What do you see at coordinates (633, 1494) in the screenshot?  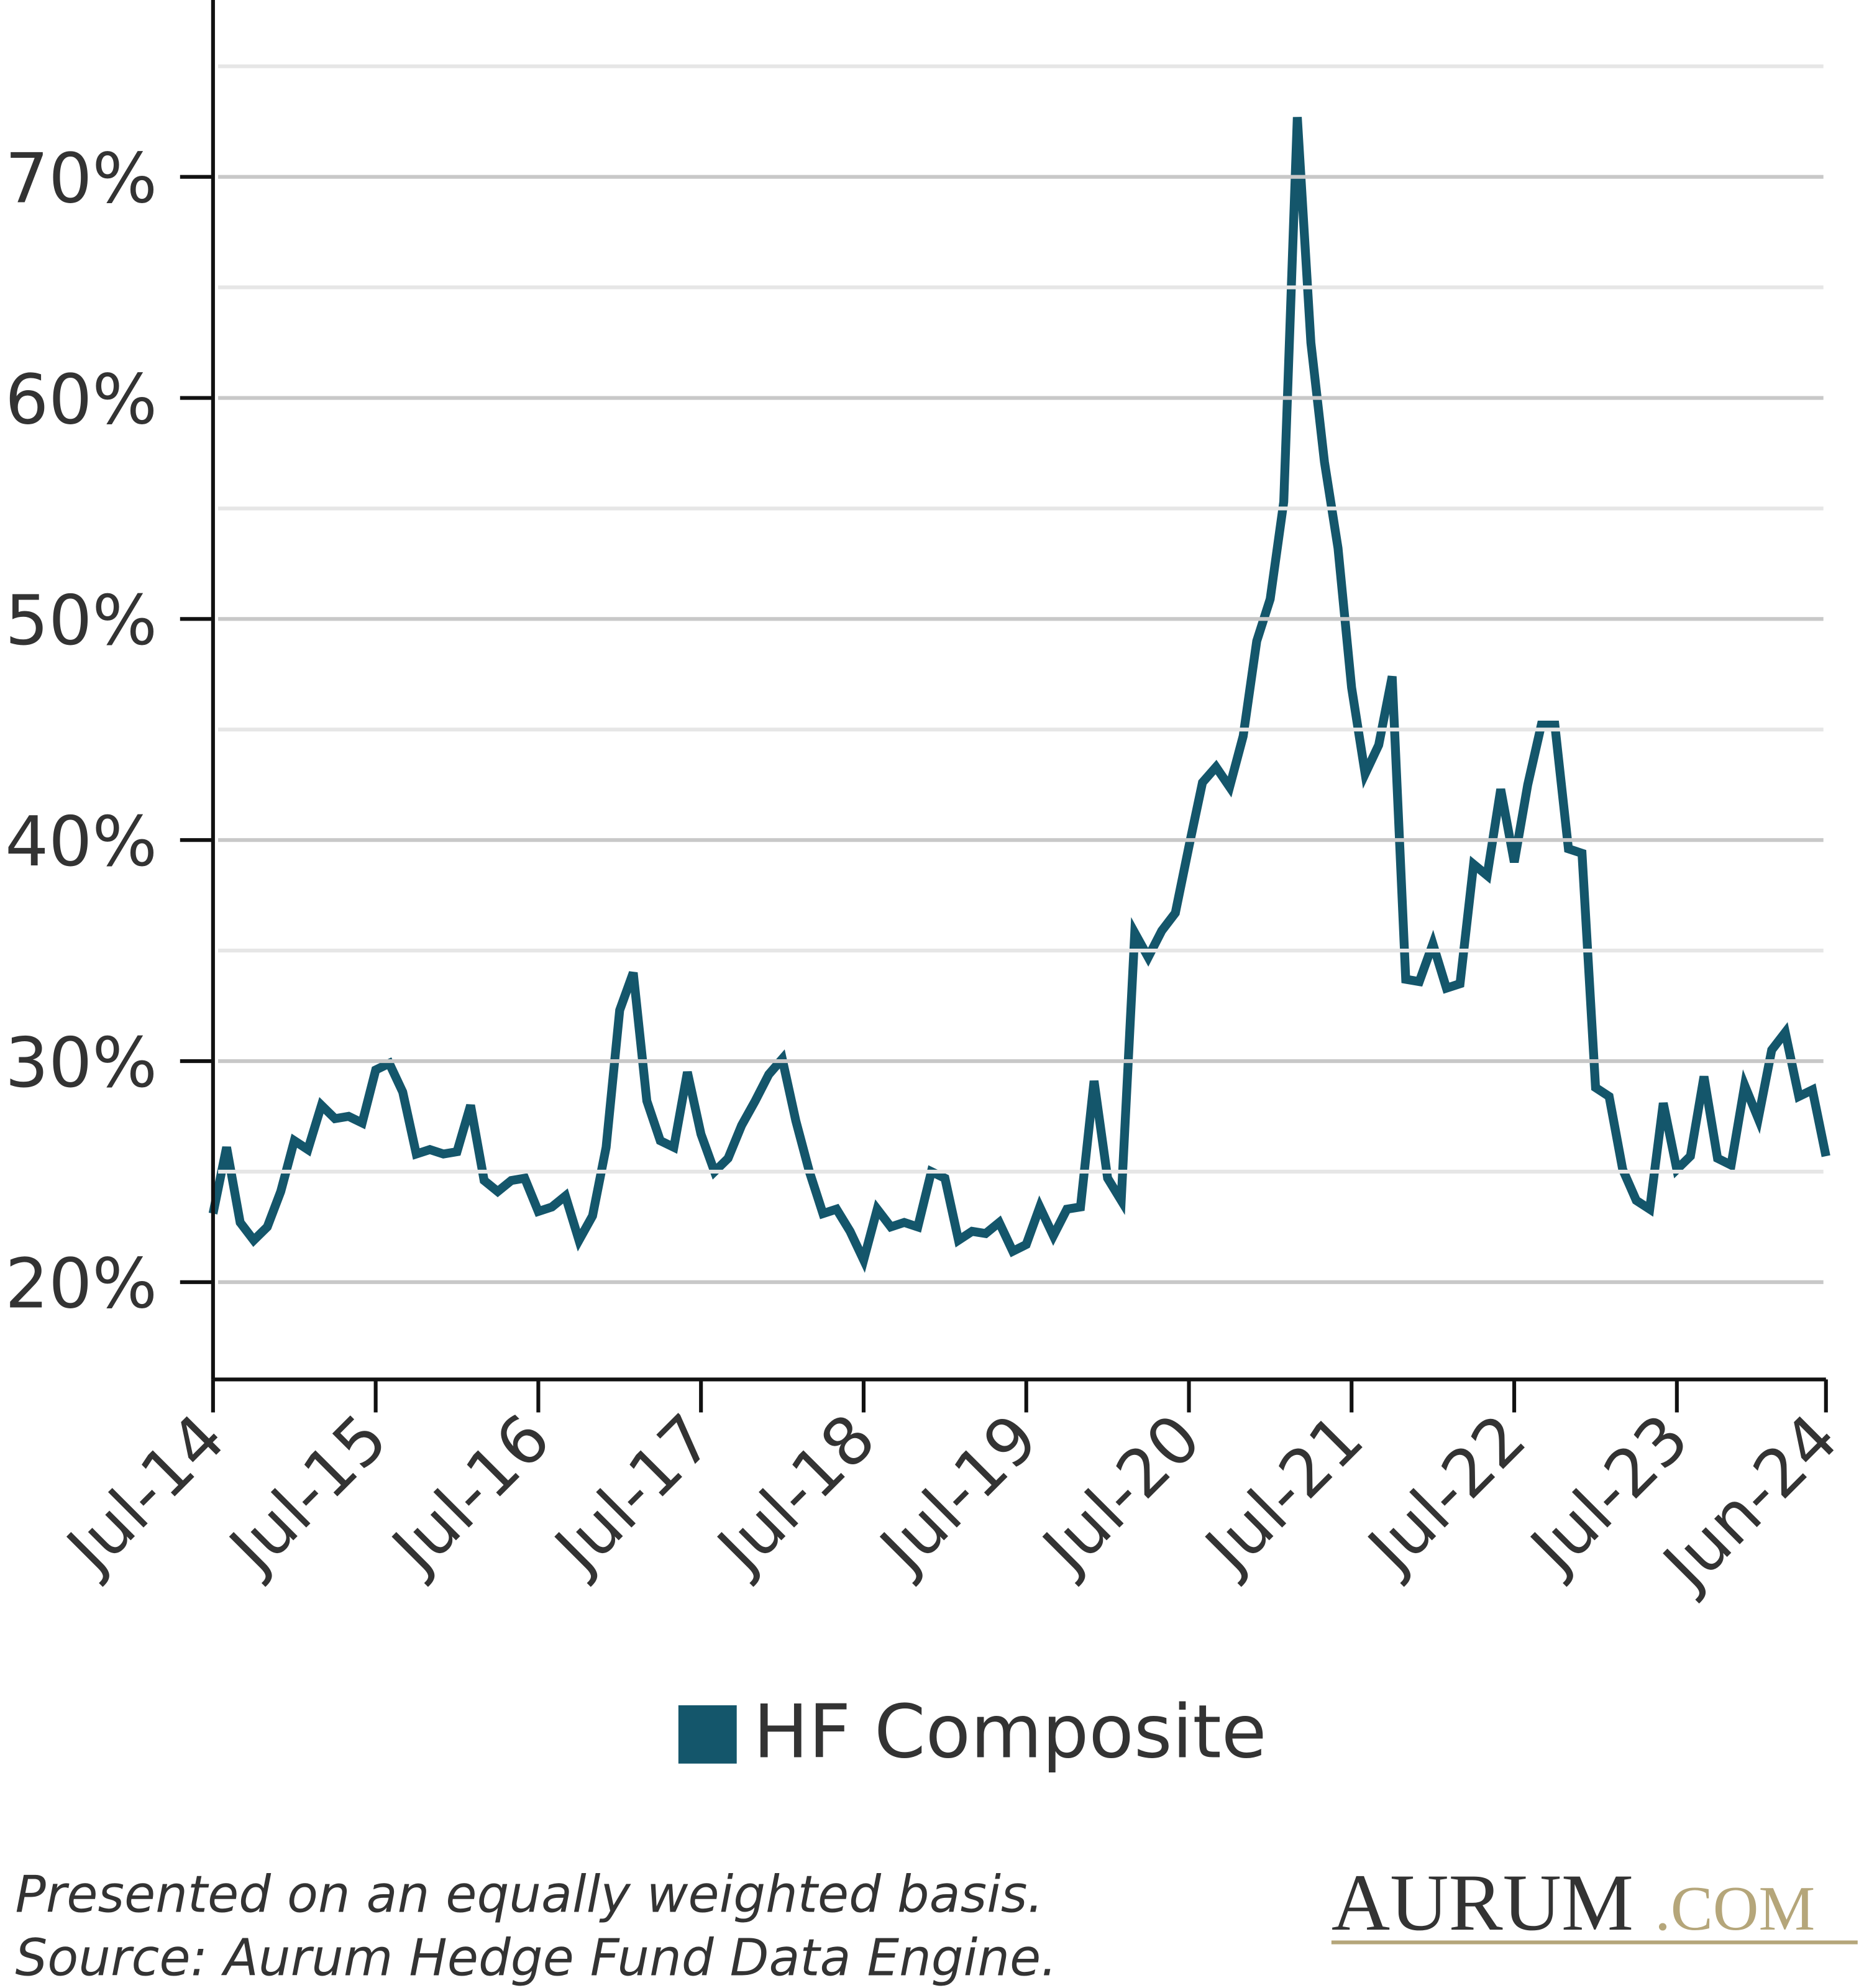 I see `x-tick-label: Jul-17` at bounding box center [633, 1494].